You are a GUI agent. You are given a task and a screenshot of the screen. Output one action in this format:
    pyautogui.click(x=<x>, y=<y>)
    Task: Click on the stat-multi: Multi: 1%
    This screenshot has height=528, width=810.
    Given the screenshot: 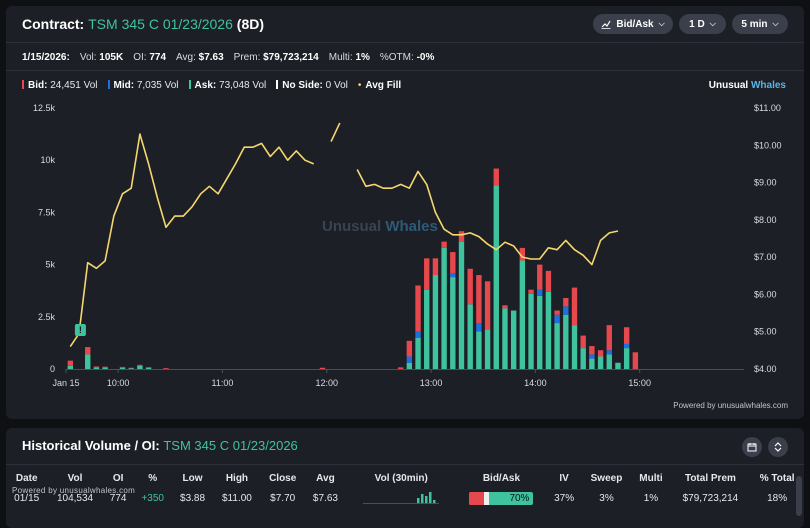 What is the action you would take?
    pyautogui.click(x=349, y=57)
    